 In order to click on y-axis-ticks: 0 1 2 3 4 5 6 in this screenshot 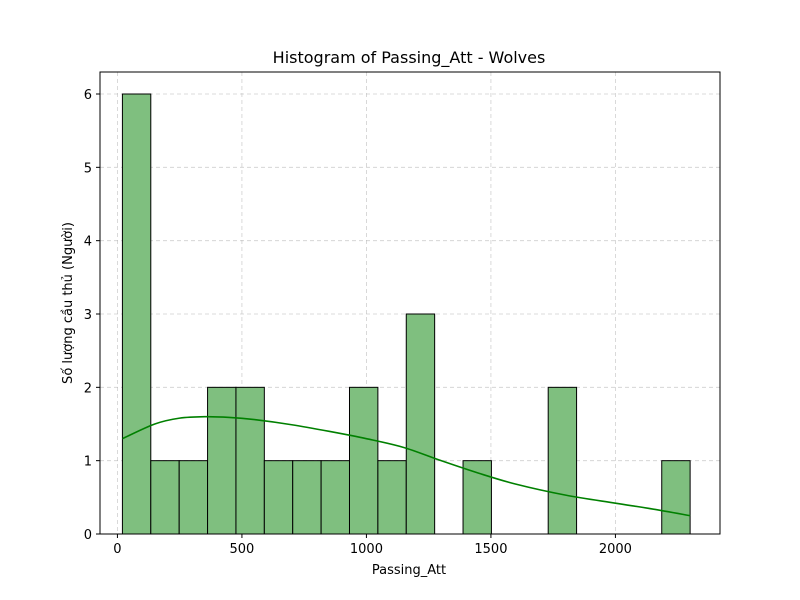, I will do `click(92, 315)`.